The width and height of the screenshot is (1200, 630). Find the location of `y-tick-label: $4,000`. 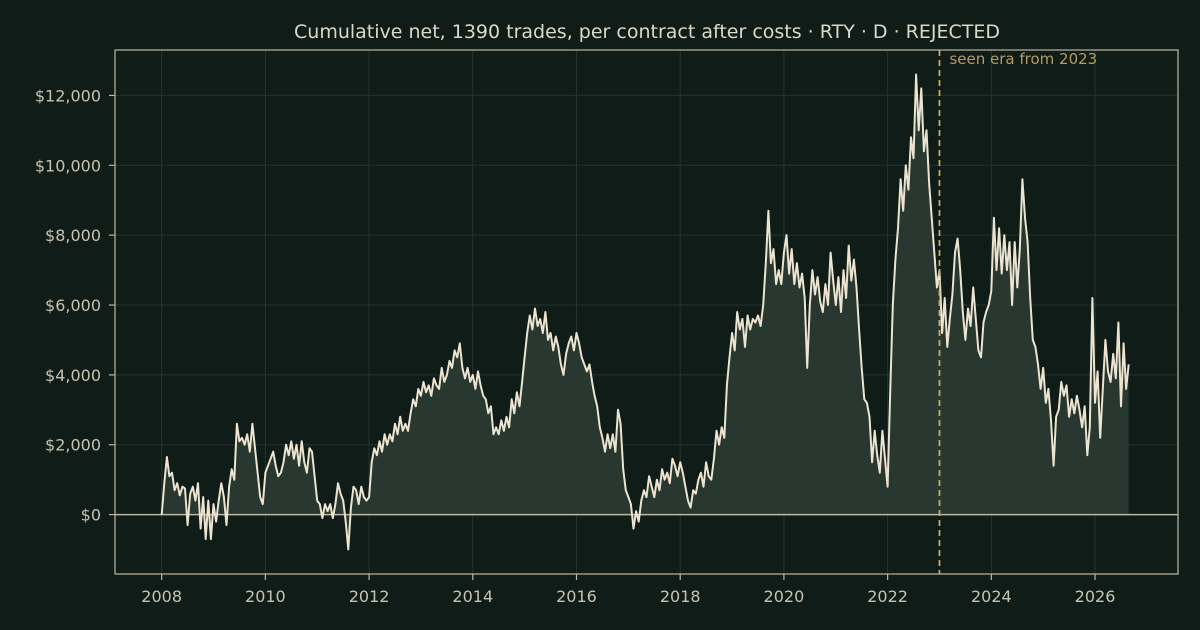

y-tick-label: $4,000 is located at coordinates (73, 375).